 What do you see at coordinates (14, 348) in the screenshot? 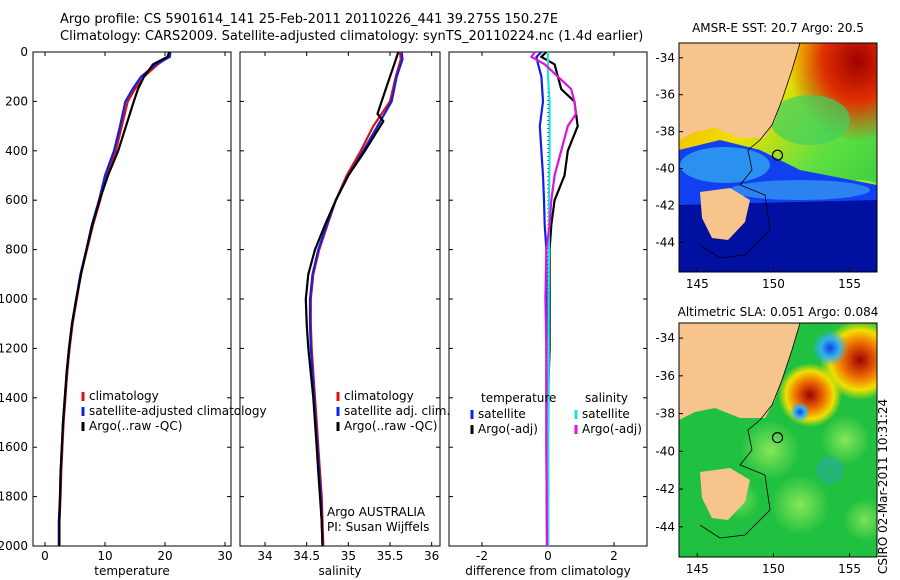
I see `depth-tick-label: 1200` at bounding box center [14, 348].